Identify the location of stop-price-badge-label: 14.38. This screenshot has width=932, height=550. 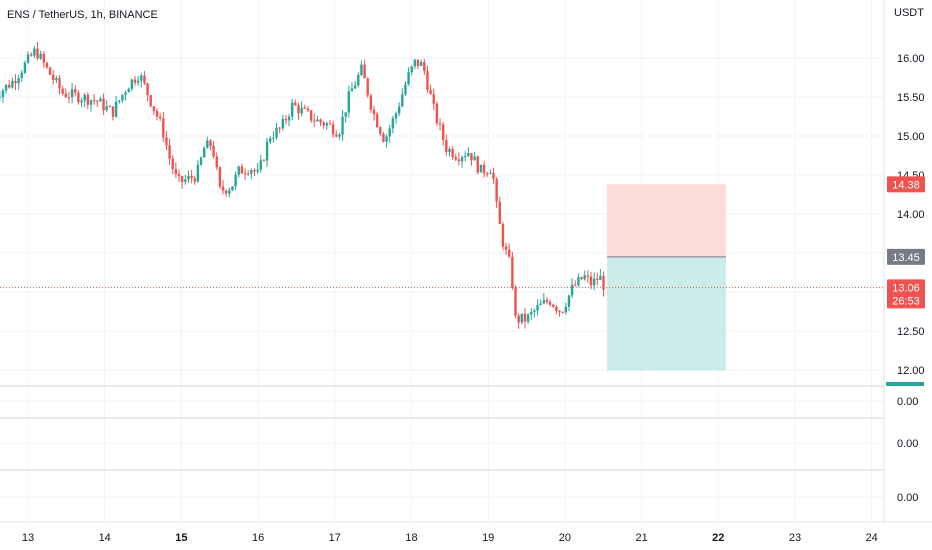
(906, 185).